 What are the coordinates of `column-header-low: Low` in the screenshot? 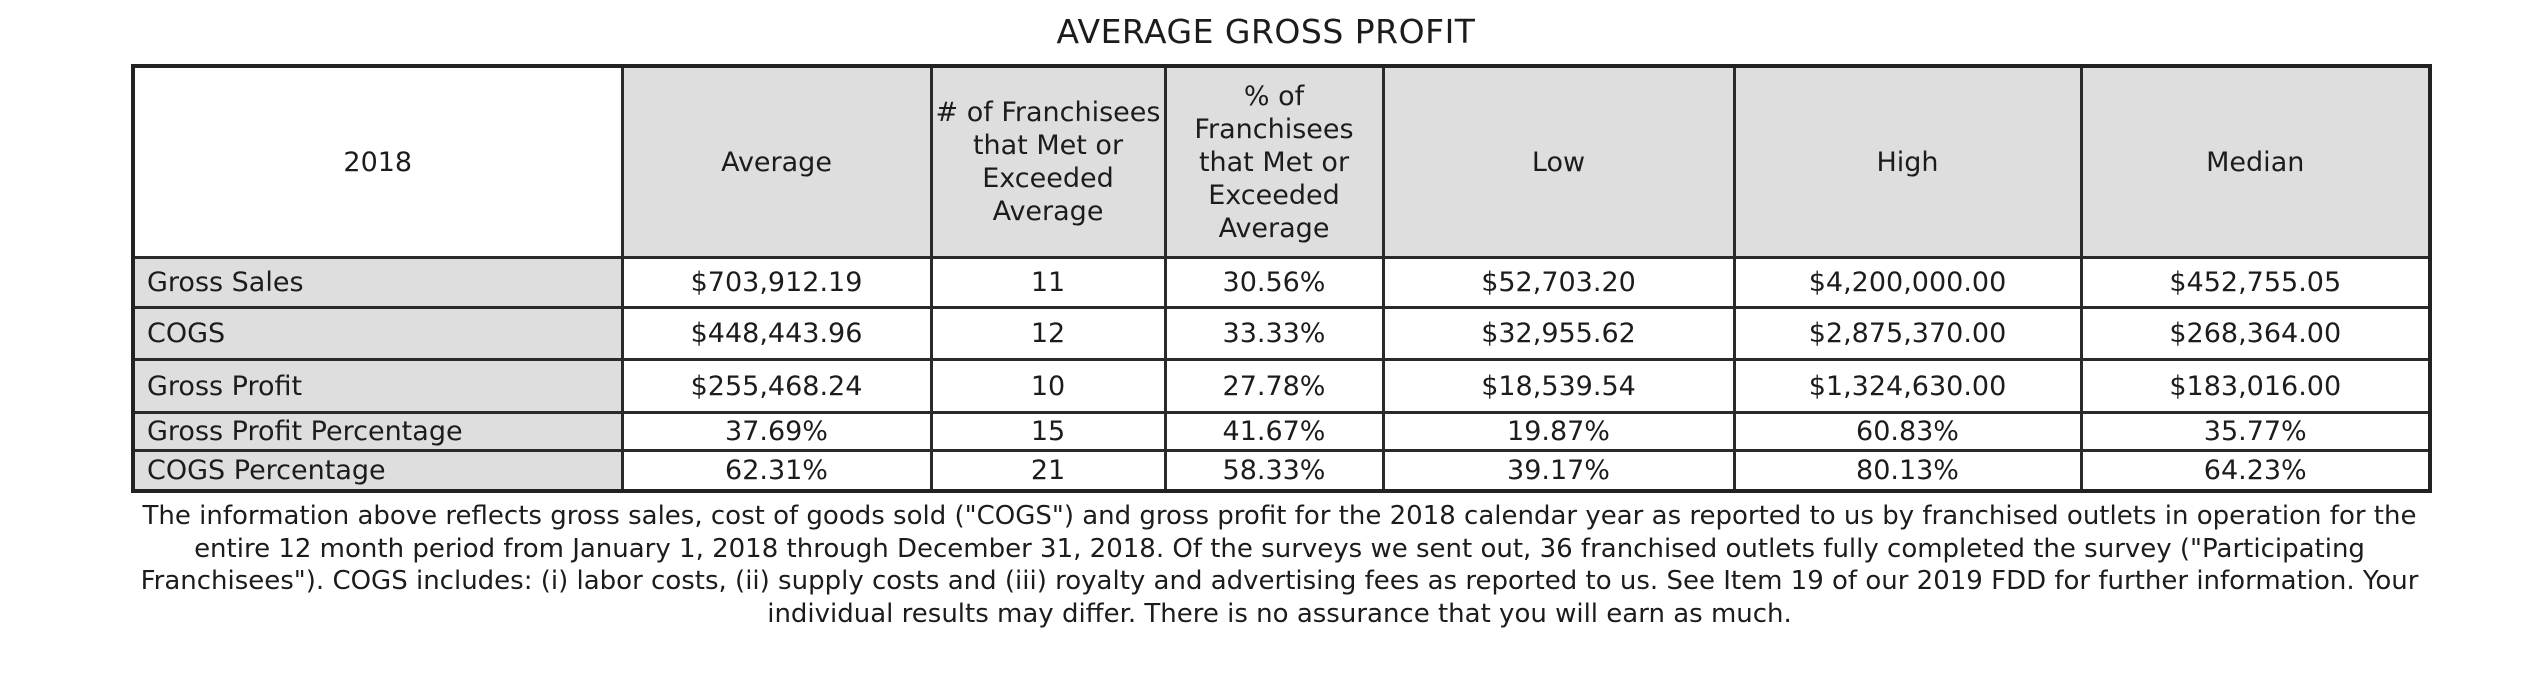 It's located at (1558, 161).